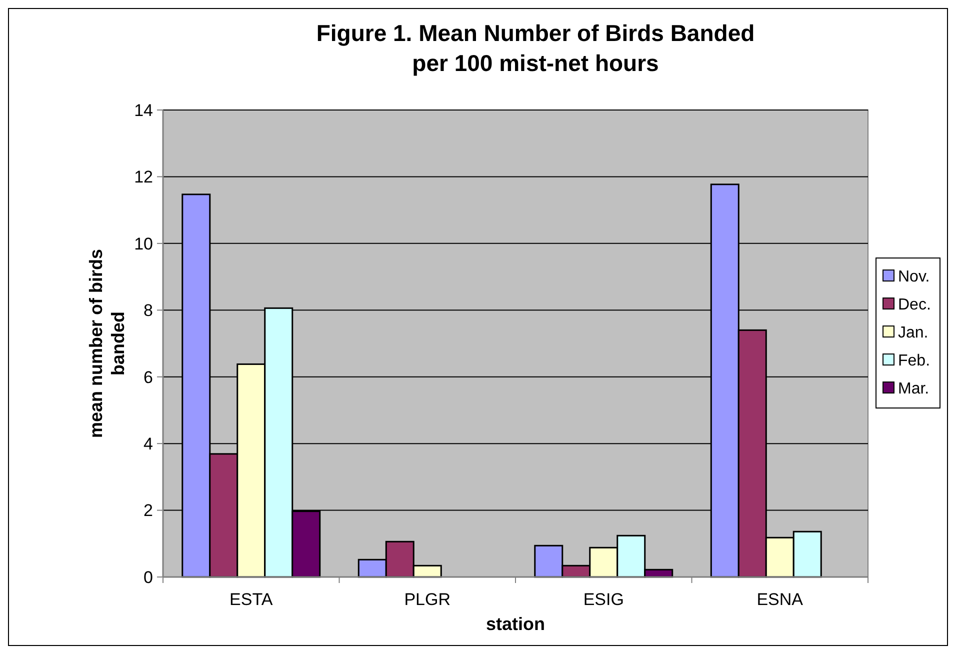  What do you see at coordinates (427, 599) in the screenshot?
I see `x-tick-label: PLGR` at bounding box center [427, 599].